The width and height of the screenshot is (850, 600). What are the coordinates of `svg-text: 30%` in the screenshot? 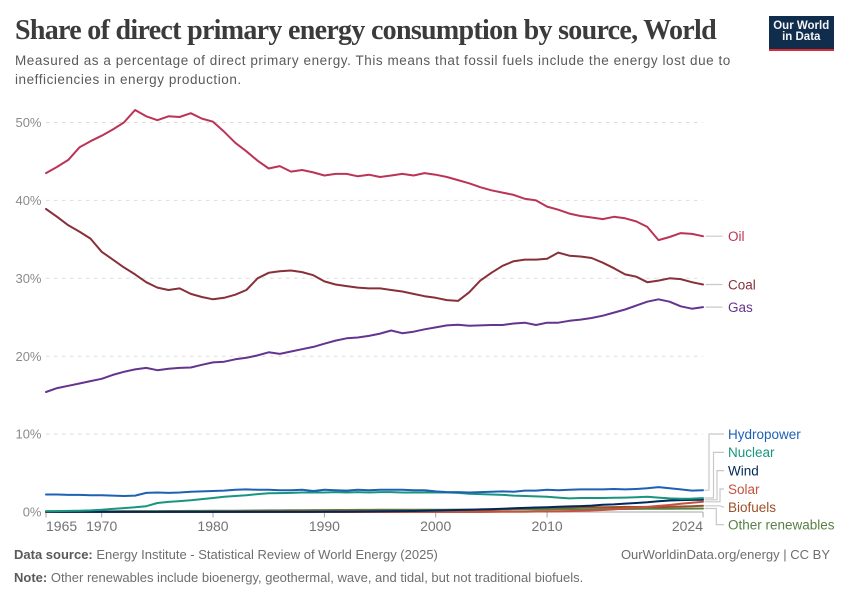 It's located at (28, 278).